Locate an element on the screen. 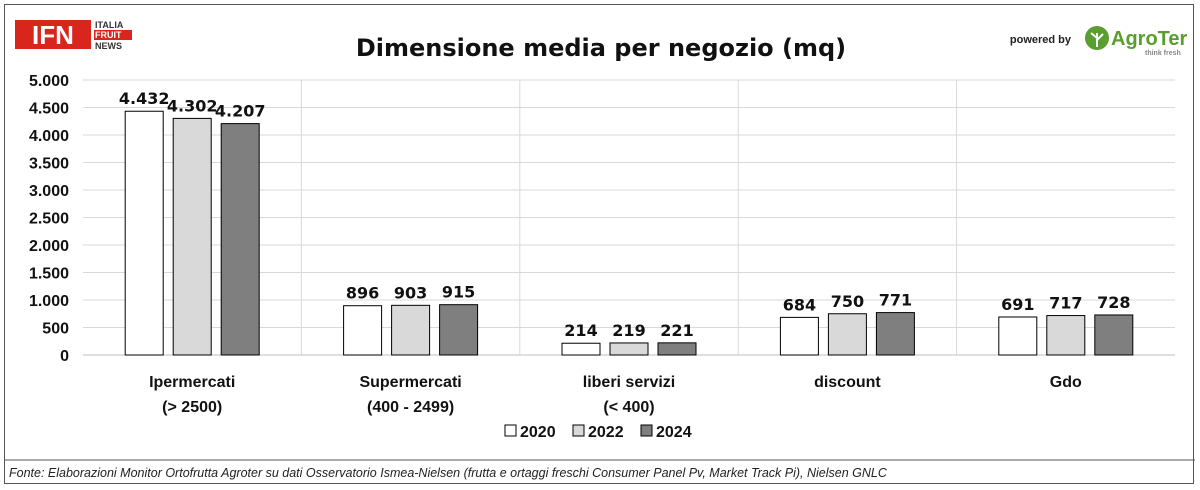  data-label-2022: 717 is located at coordinates (1065, 303).